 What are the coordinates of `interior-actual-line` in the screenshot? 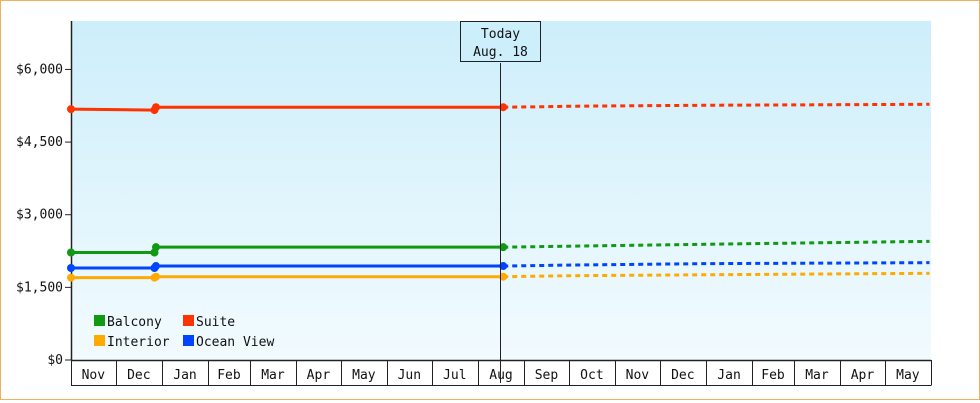 It's located at (287, 277).